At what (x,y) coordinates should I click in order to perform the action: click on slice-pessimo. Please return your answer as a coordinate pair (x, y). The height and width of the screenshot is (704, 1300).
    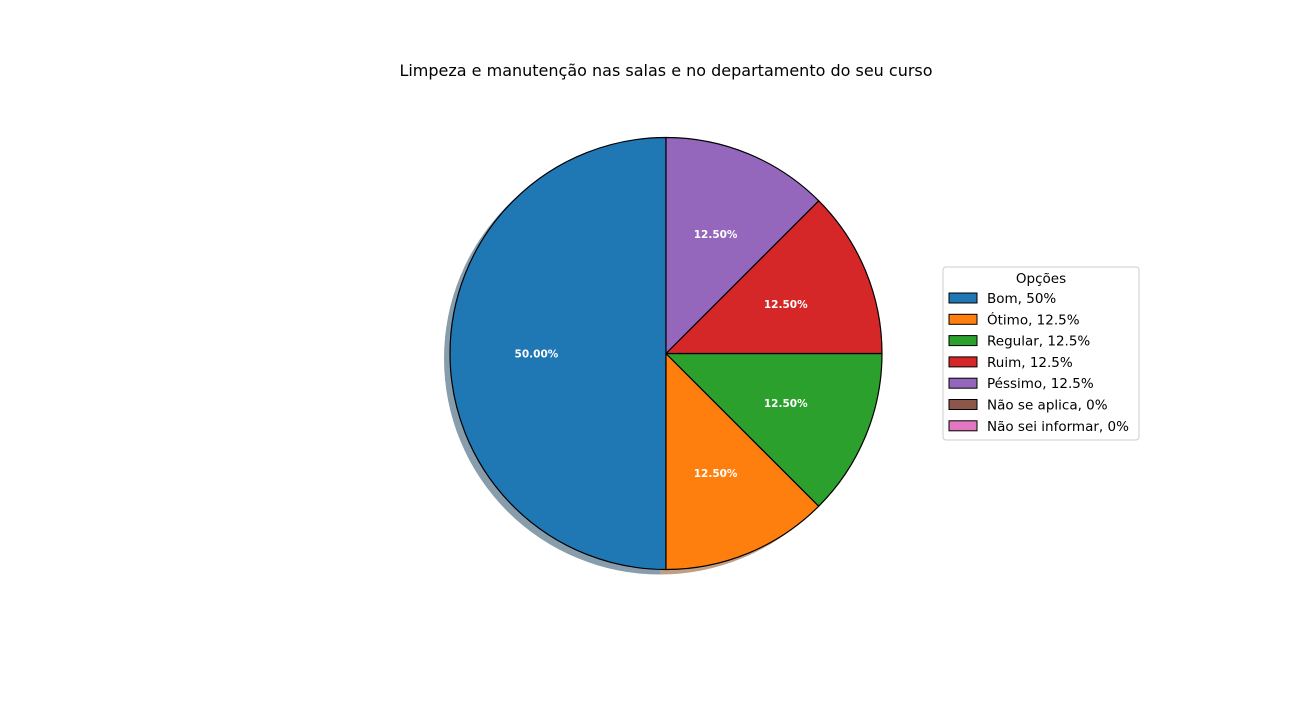
    Looking at the image, I should click on (742, 245).